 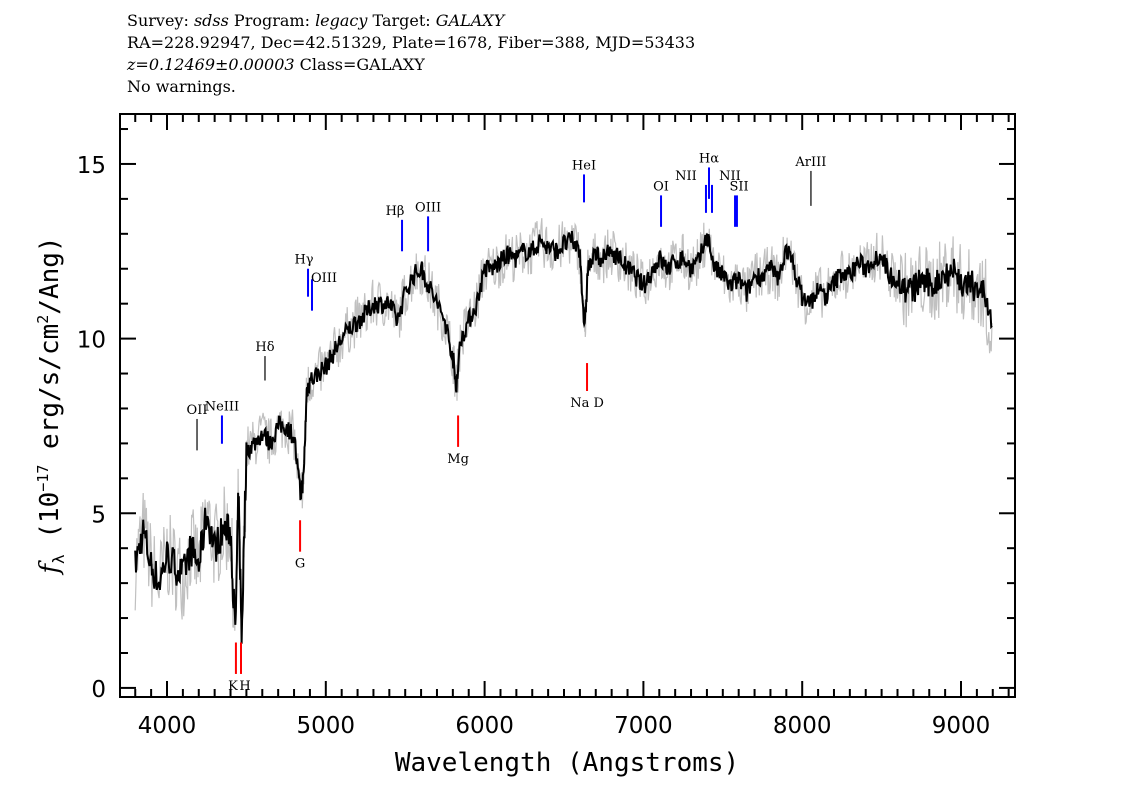 I want to click on line-label: Hβ, so click(x=395, y=211).